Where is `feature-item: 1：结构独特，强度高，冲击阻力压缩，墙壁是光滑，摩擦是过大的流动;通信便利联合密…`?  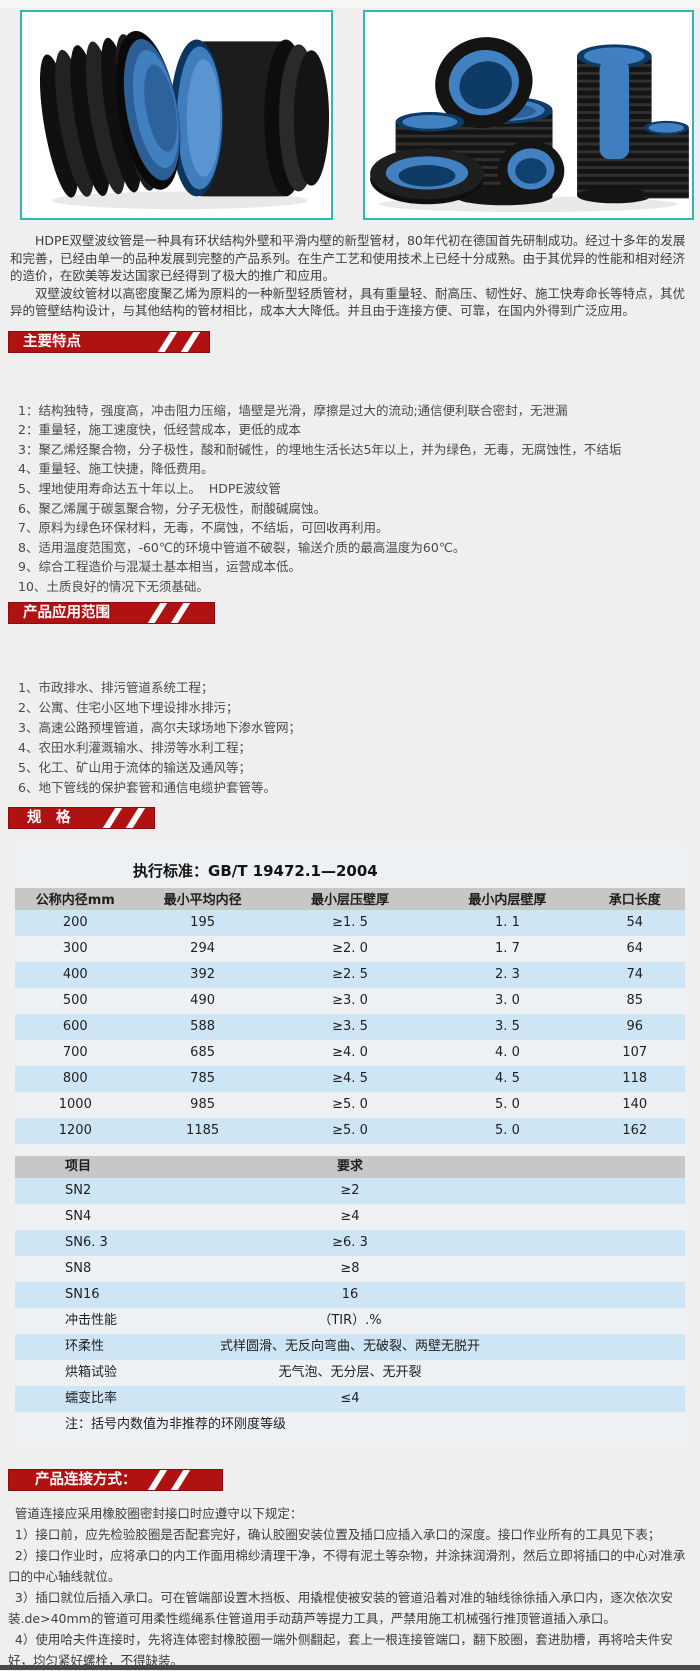 feature-item: 1：结构独特，强度高，冲击阻力压缩，墙壁是光滑，摩擦是过大的流动;通信便利联合密… is located at coordinates (293, 410).